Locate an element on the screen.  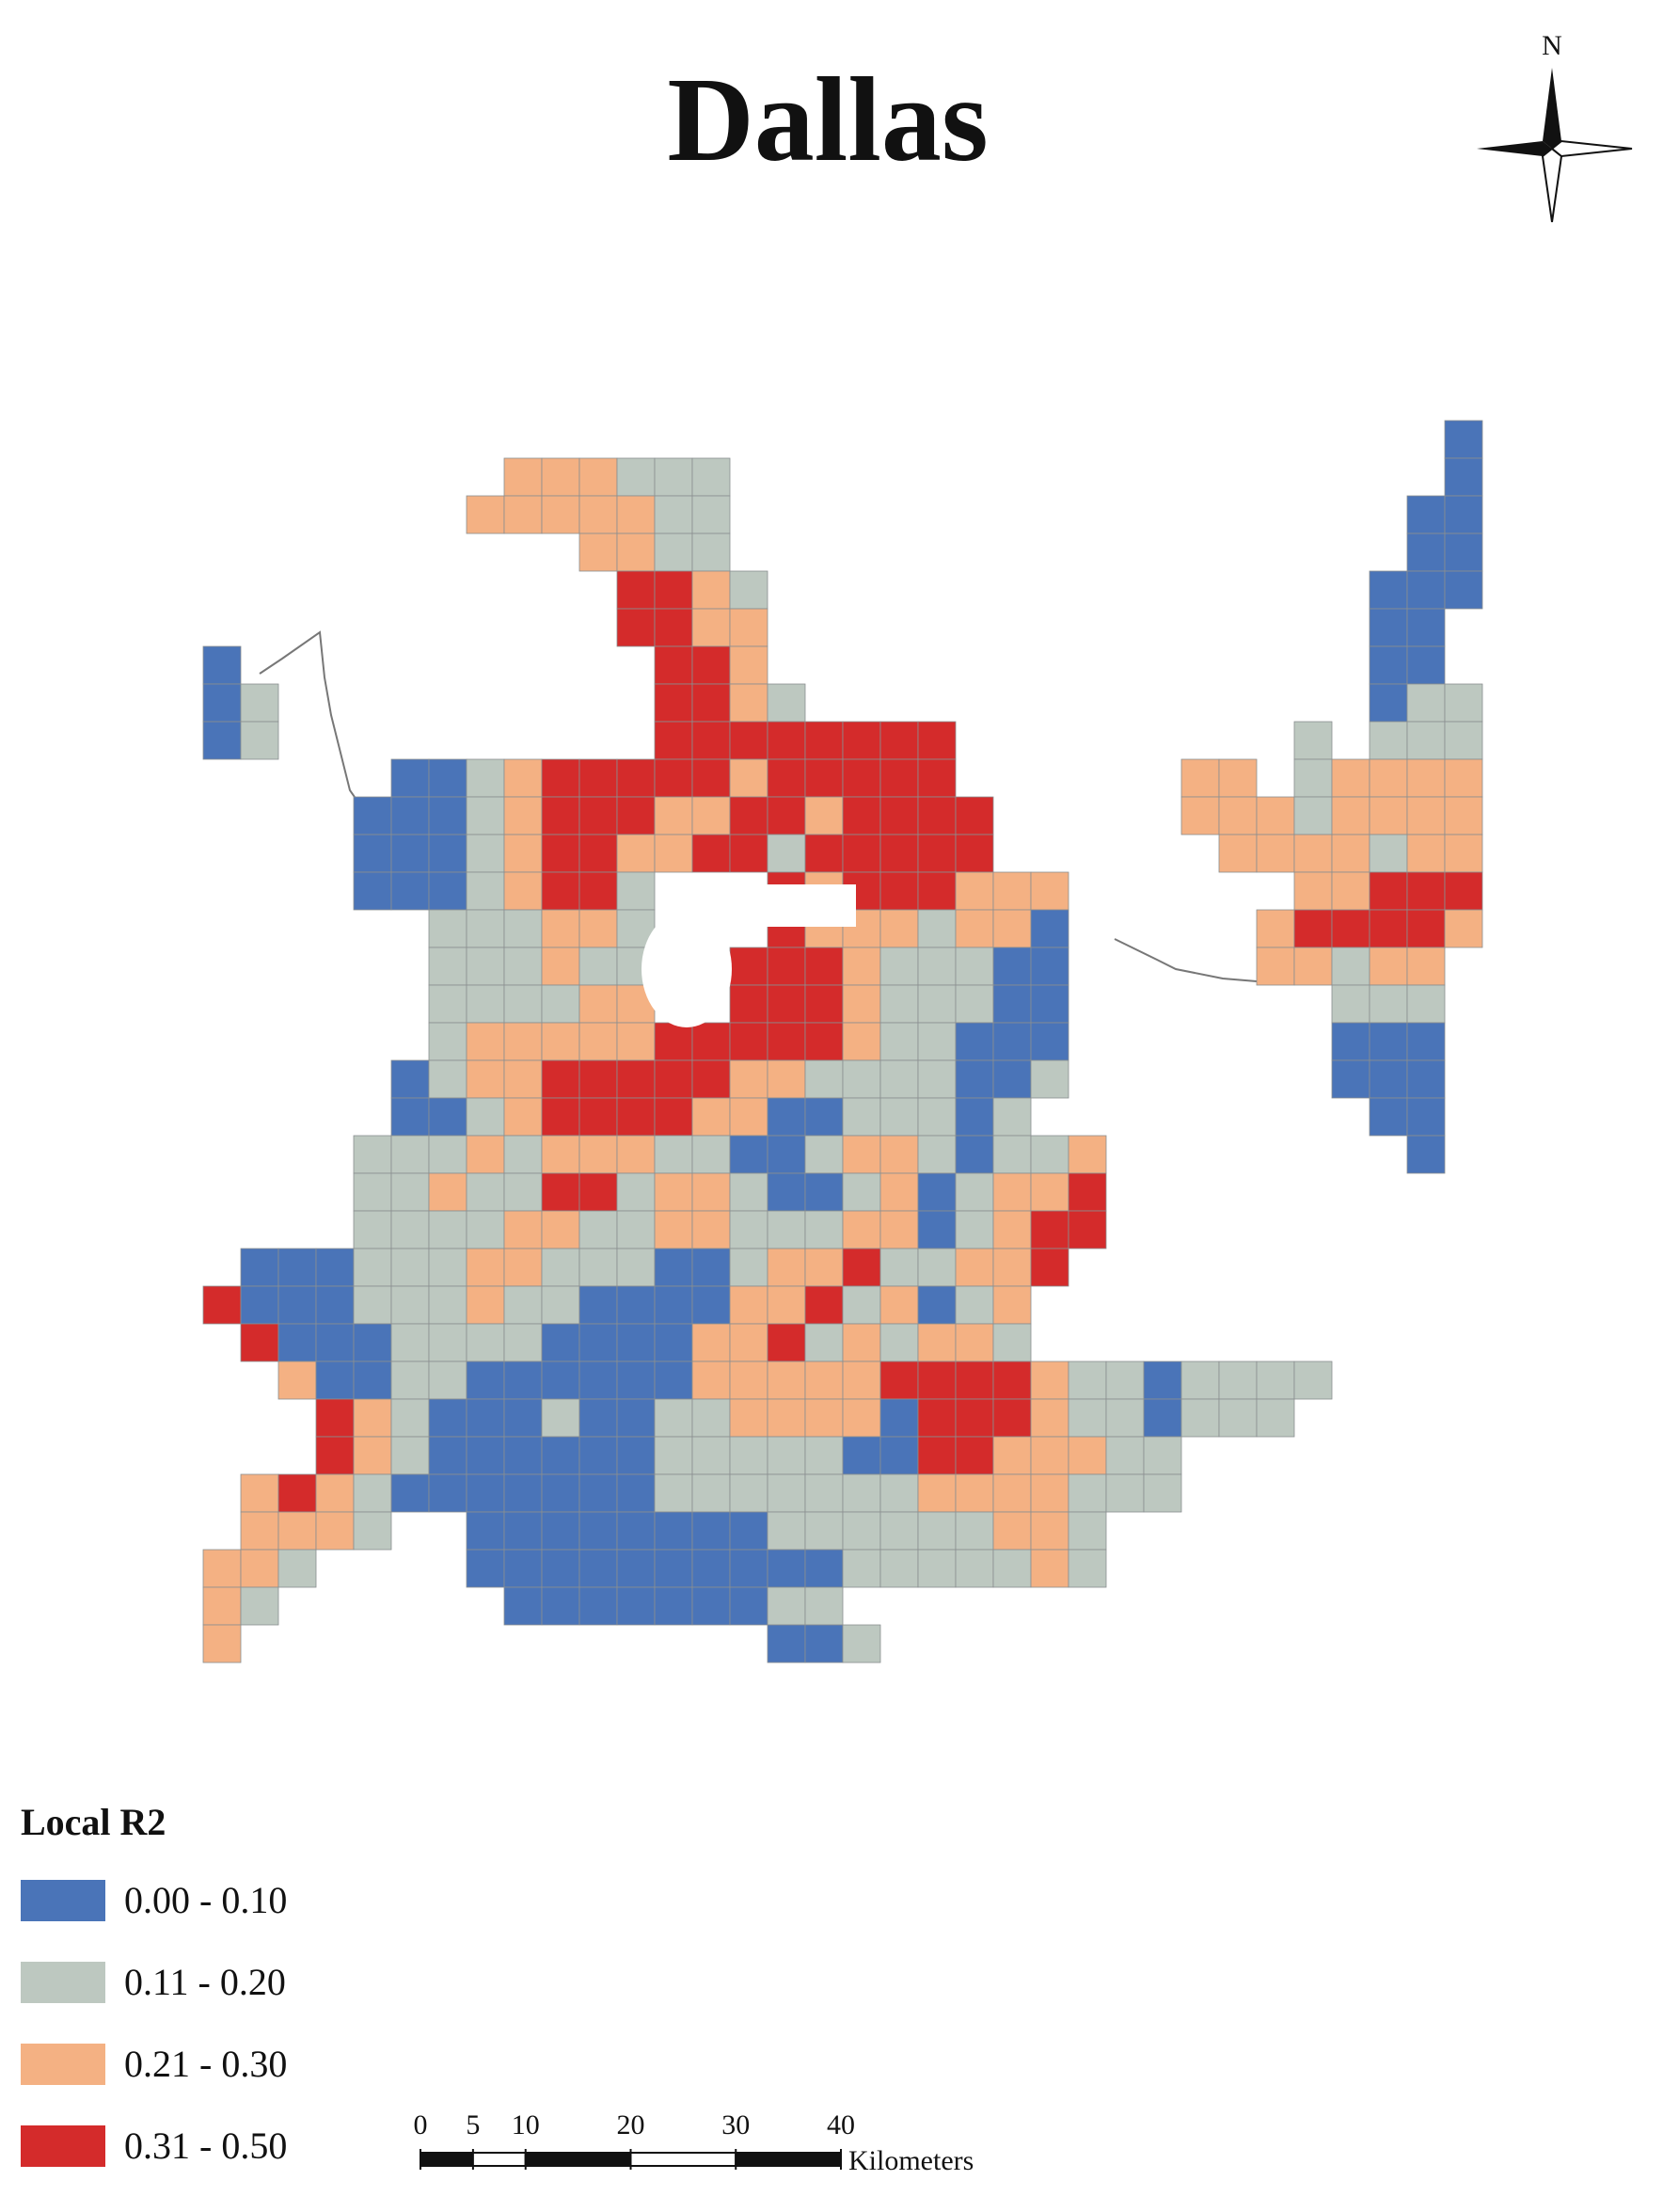
scale-unit: Kilometers is located at coordinates (911, 2160).